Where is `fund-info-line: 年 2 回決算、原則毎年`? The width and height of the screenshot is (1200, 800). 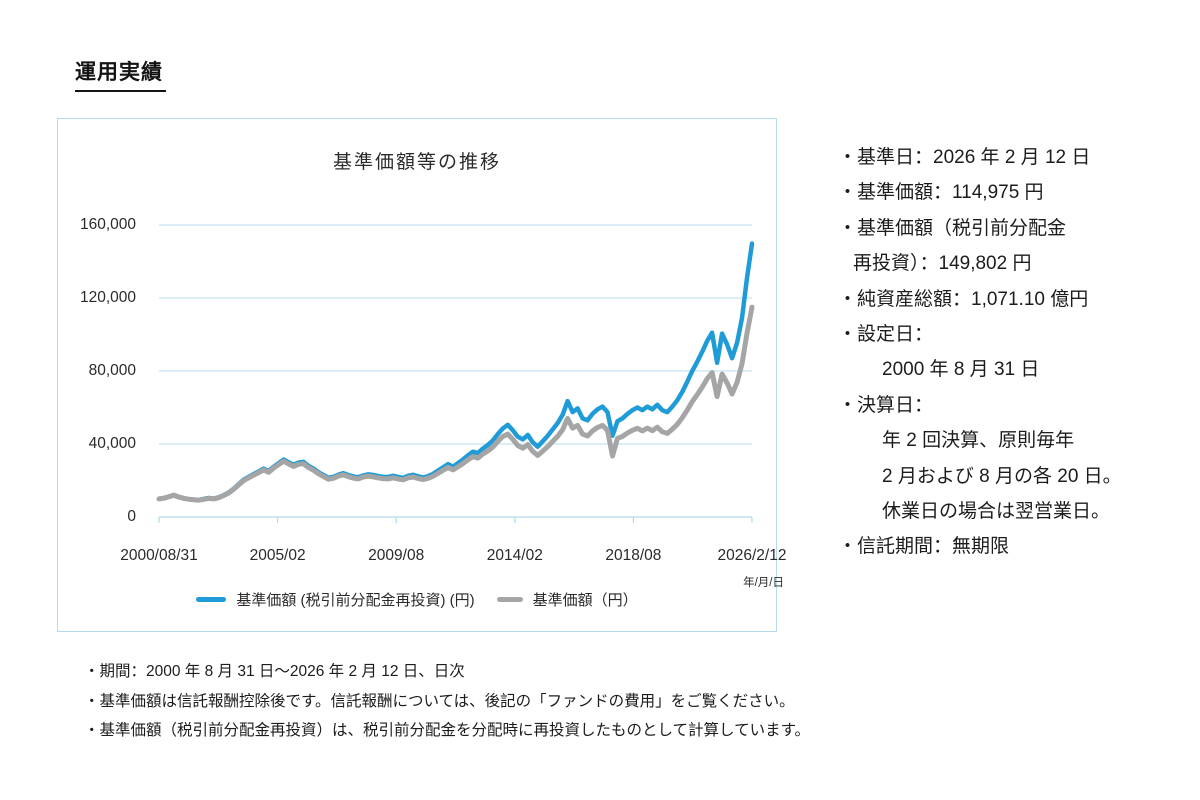 fund-info-line: 年 2 回決算、原則毎年 is located at coordinates (978, 441).